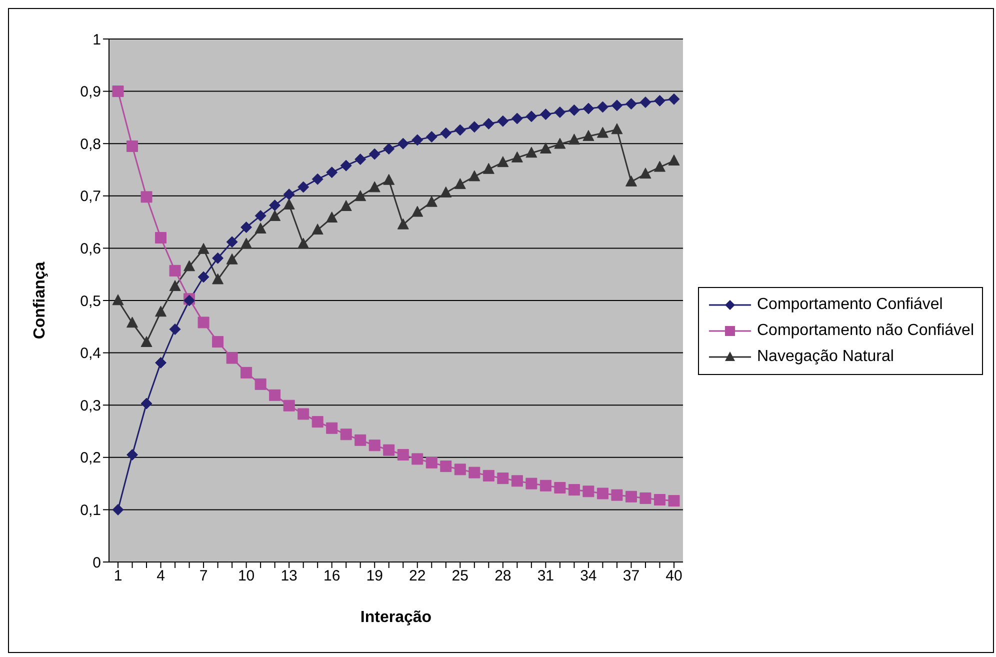 This screenshot has height=657, width=996. What do you see at coordinates (631, 576) in the screenshot?
I see `x-tick-label: 37` at bounding box center [631, 576].